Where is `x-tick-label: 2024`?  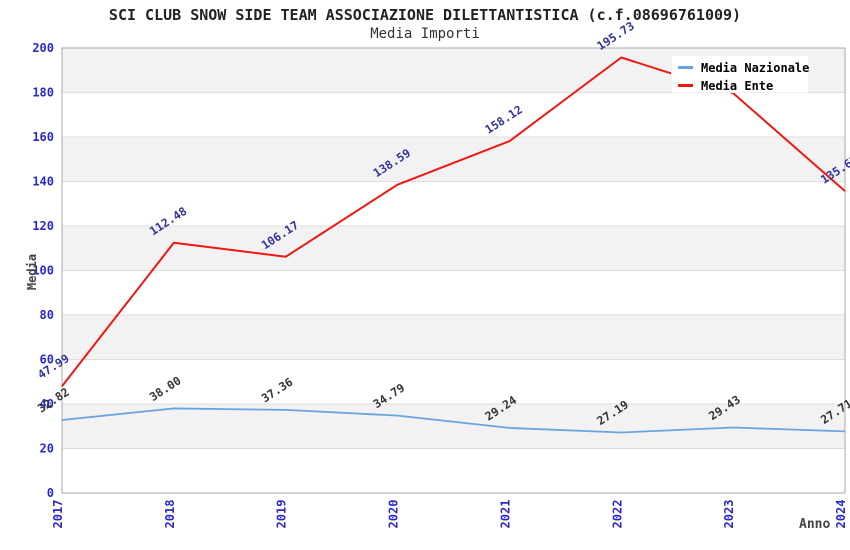
x-tick-label: 2024 is located at coordinates (841, 514).